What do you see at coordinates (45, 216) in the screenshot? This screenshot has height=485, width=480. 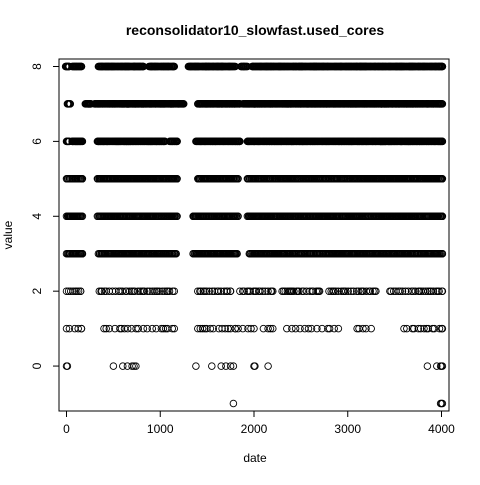 I see `y-axis: 0 2 4 6 8` at bounding box center [45, 216].